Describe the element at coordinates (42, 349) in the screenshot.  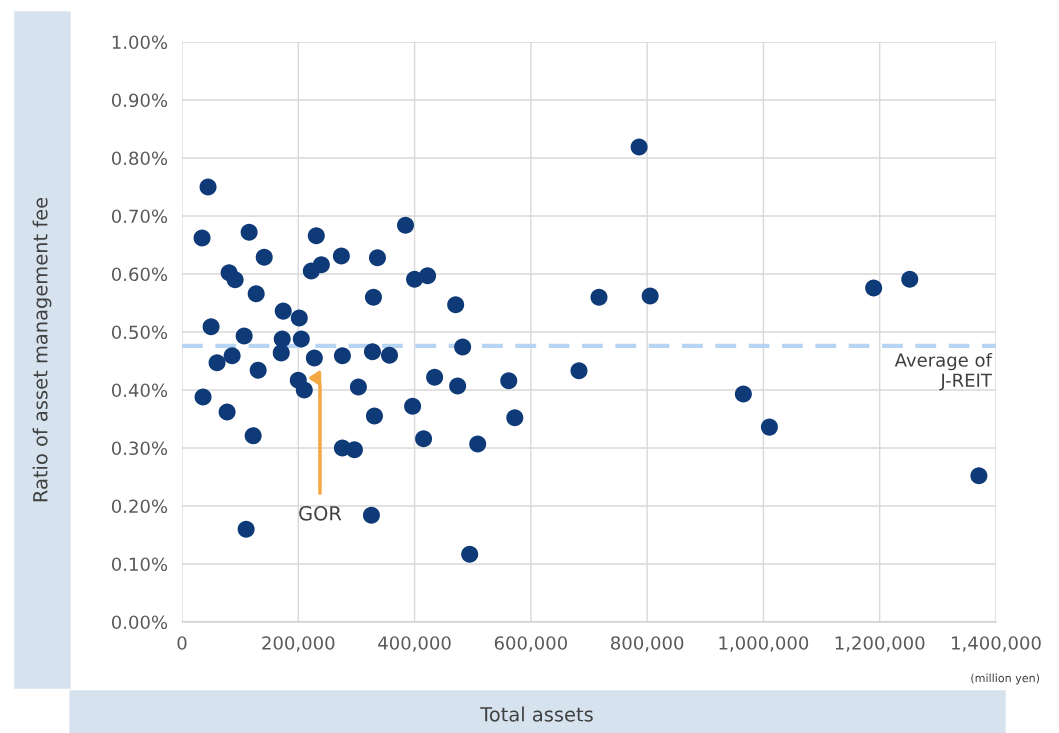
I see `y-axis-title: Ratio of asset management fee` at that location.